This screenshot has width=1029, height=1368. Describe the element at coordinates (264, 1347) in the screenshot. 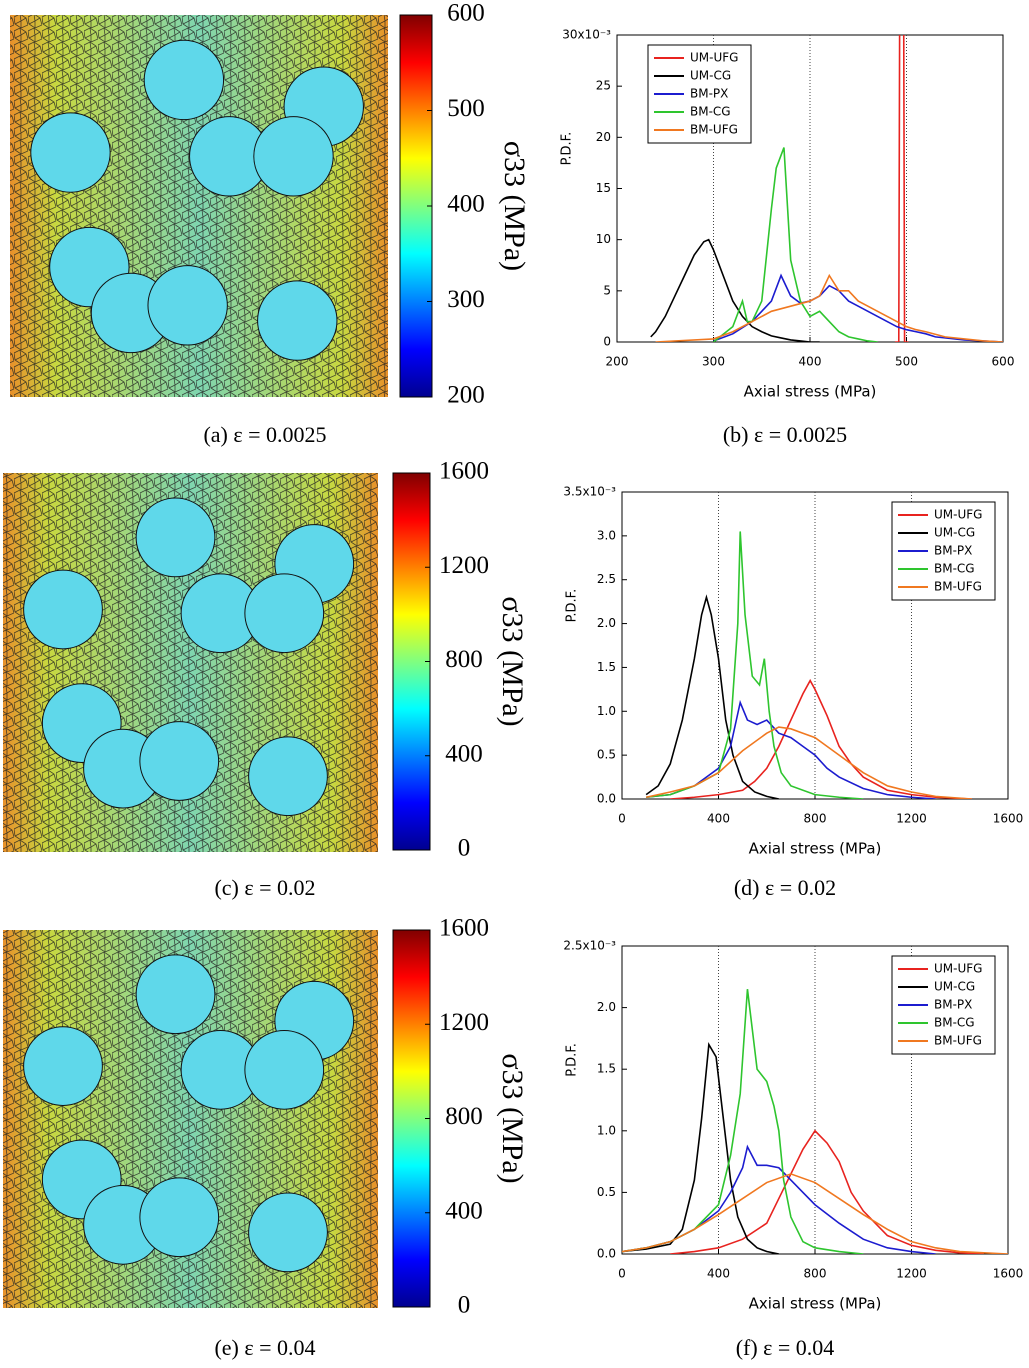

I see `caption: (e) ε = 0.04` at that location.